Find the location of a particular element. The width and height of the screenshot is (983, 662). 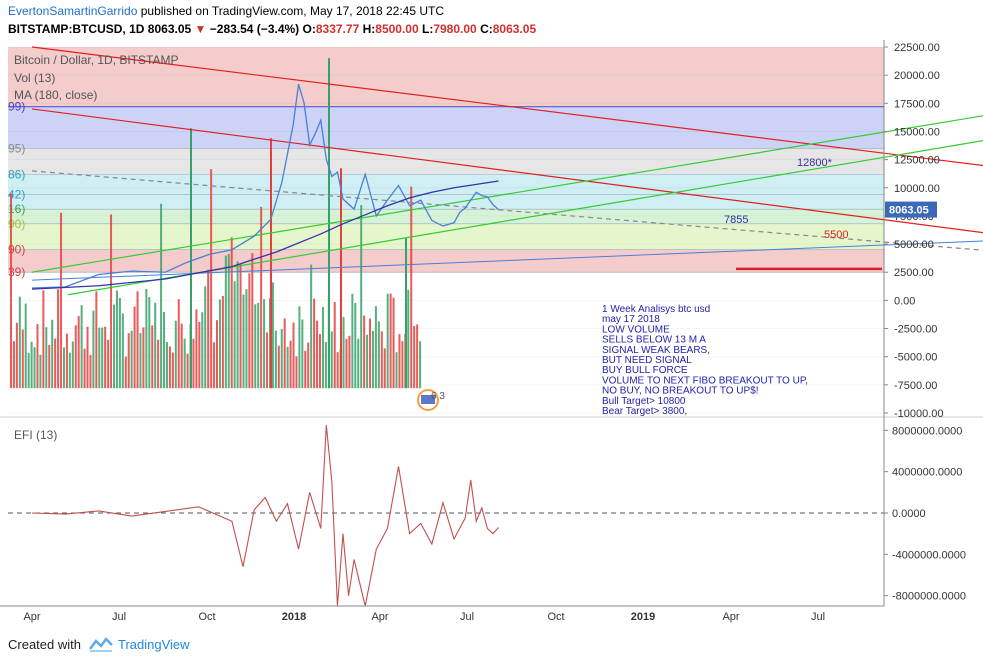

price-series is located at coordinates (265, 186).